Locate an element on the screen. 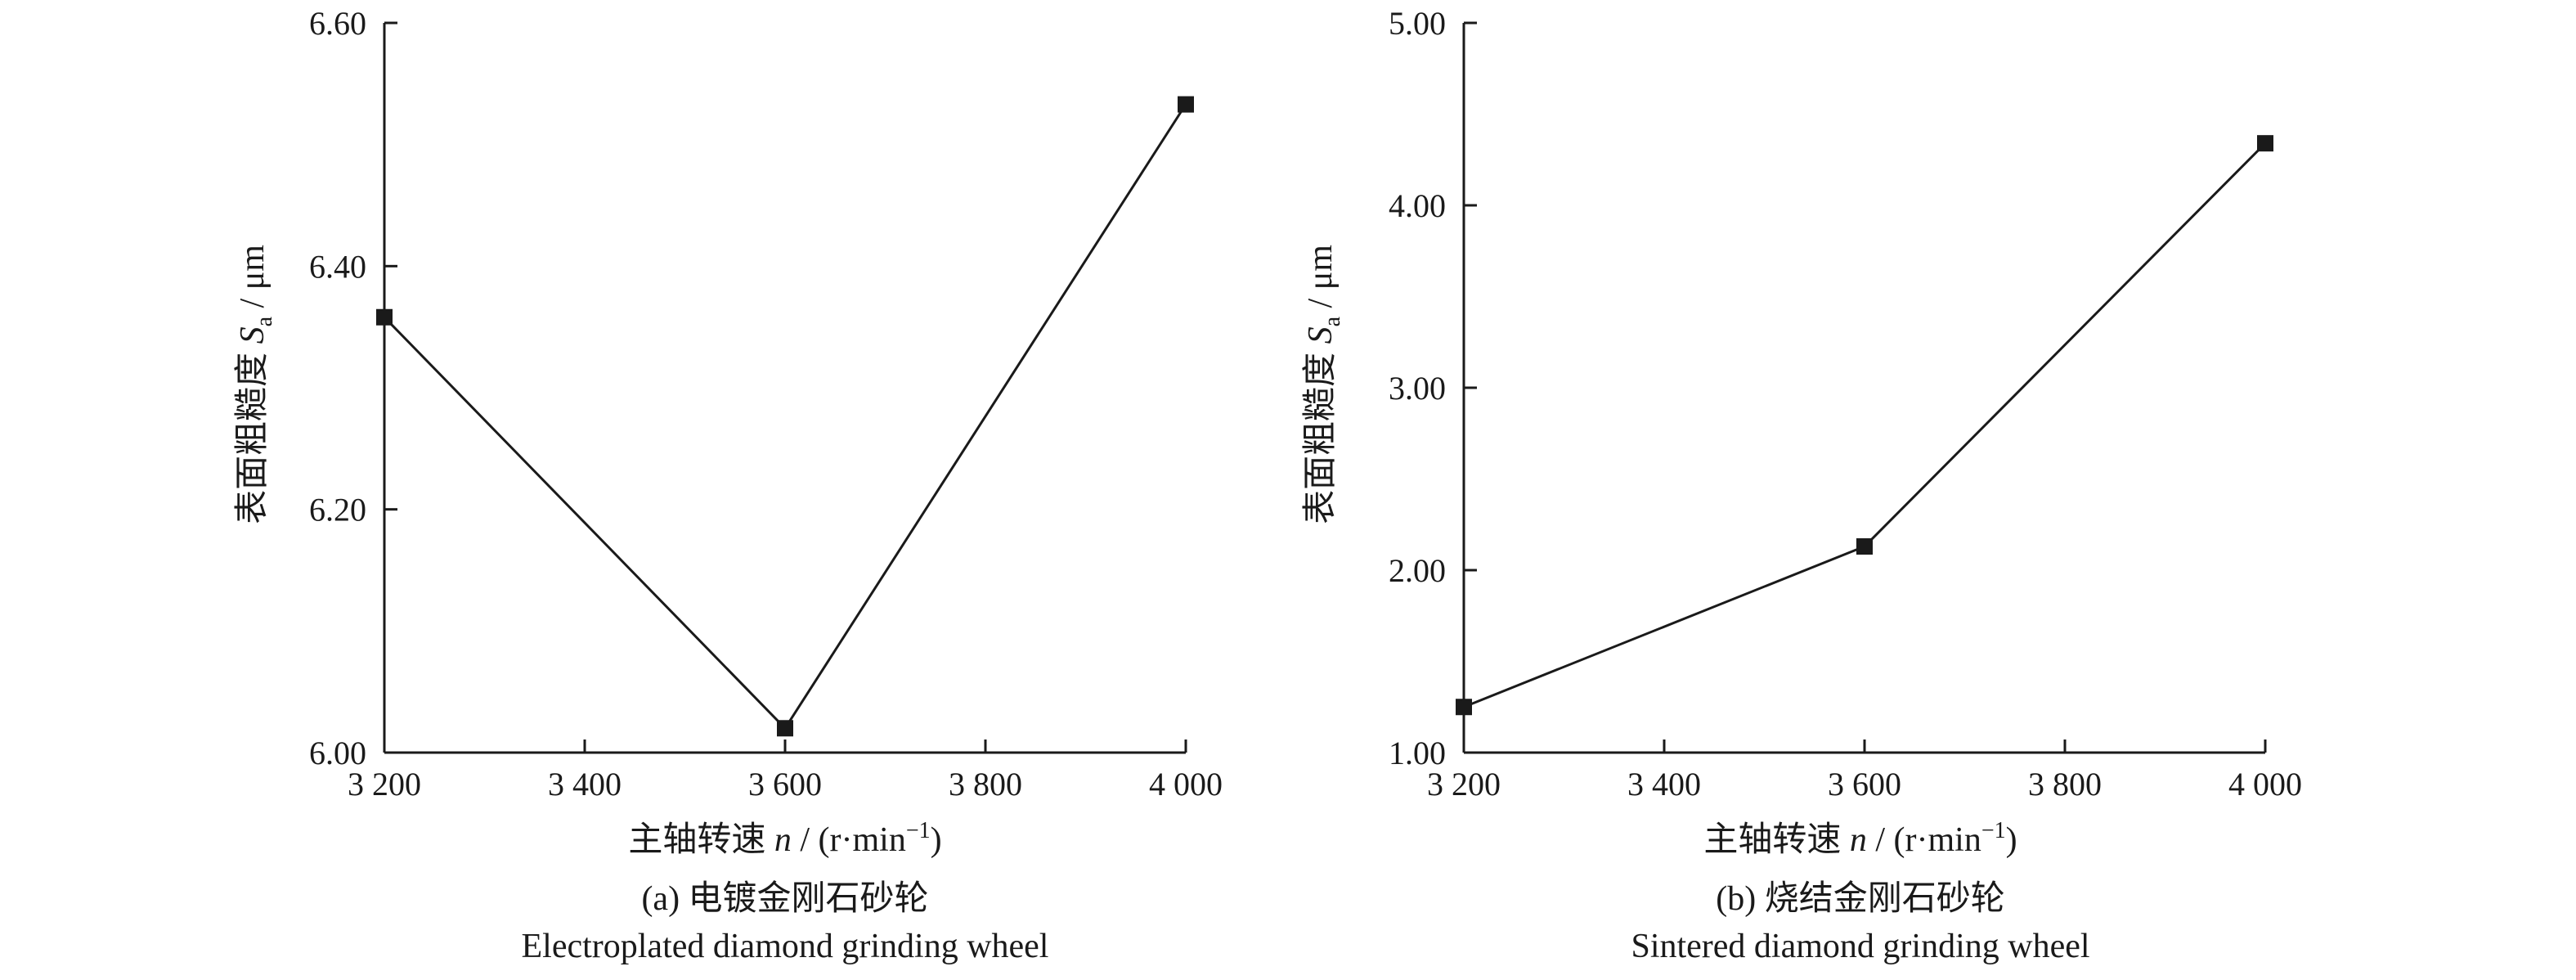  chart-b-y-tick-label: 3.00 is located at coordinates (1417, 388).